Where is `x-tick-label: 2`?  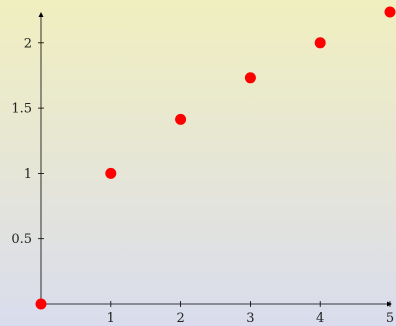 x-tick-label: 2 is located at coordinates (180, 318).